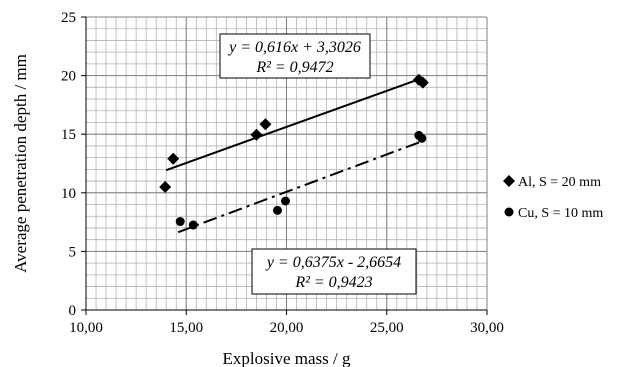 The image size is (639, 367). Describe the element at coordinates (294, 47) in the screenshot. I see `equation-text: y = 0,616x + 3,3026` at that location.